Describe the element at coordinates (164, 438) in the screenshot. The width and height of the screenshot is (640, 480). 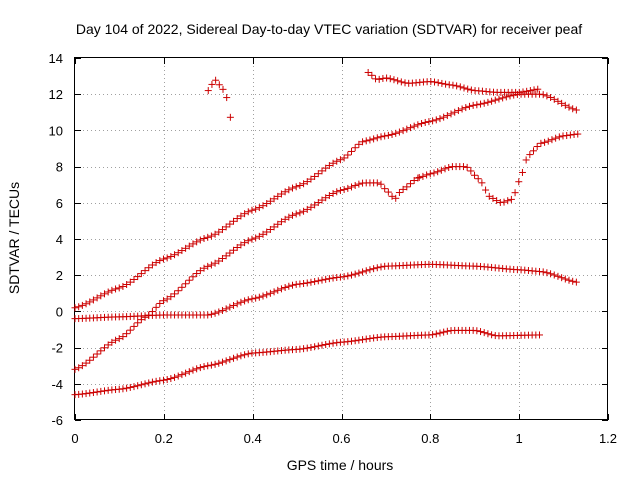
I see `x-tick-label: 0.2` at that location.